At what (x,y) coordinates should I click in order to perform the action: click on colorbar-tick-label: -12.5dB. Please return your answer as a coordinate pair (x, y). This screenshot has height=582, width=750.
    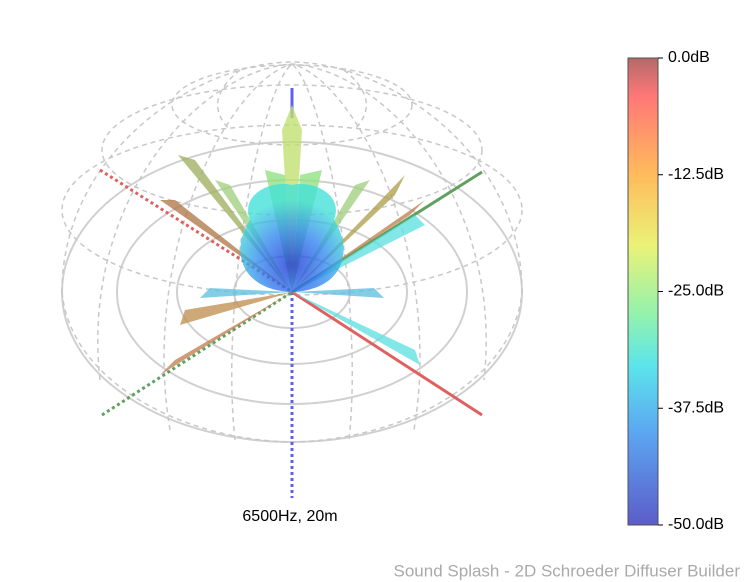
    Looking at the image, I should click on (696, 174).